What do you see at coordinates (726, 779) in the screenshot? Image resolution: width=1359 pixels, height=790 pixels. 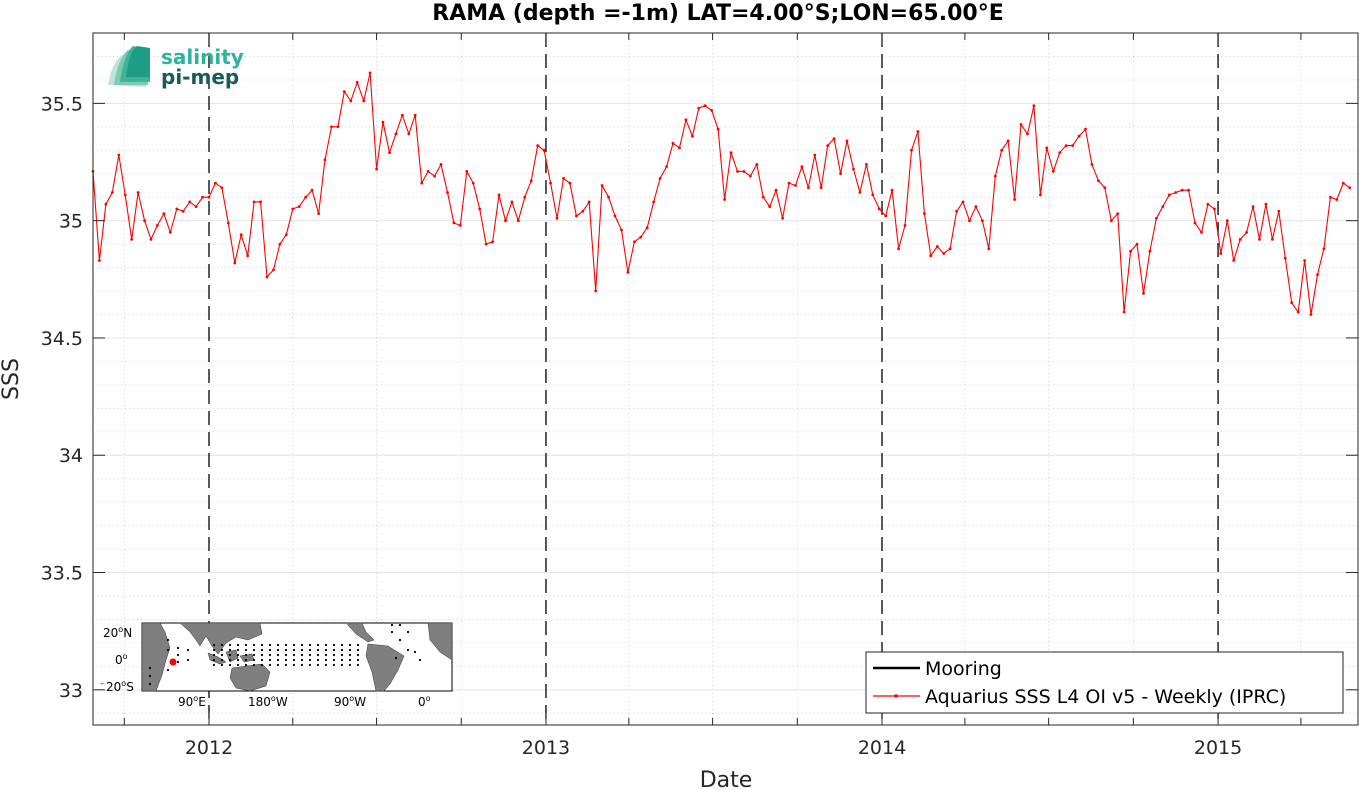 I see `x-axis-label: Date` at bounding box center [726, 779].